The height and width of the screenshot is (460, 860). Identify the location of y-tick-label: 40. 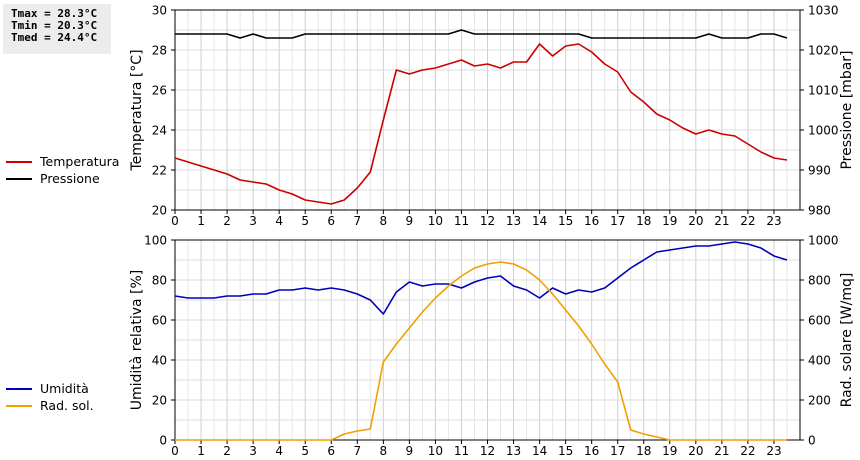
(159, 361).